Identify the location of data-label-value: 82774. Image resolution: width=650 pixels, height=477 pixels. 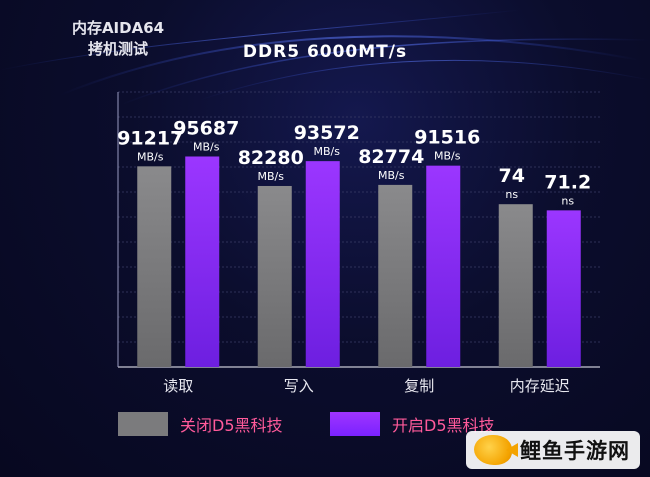
(391, 157).